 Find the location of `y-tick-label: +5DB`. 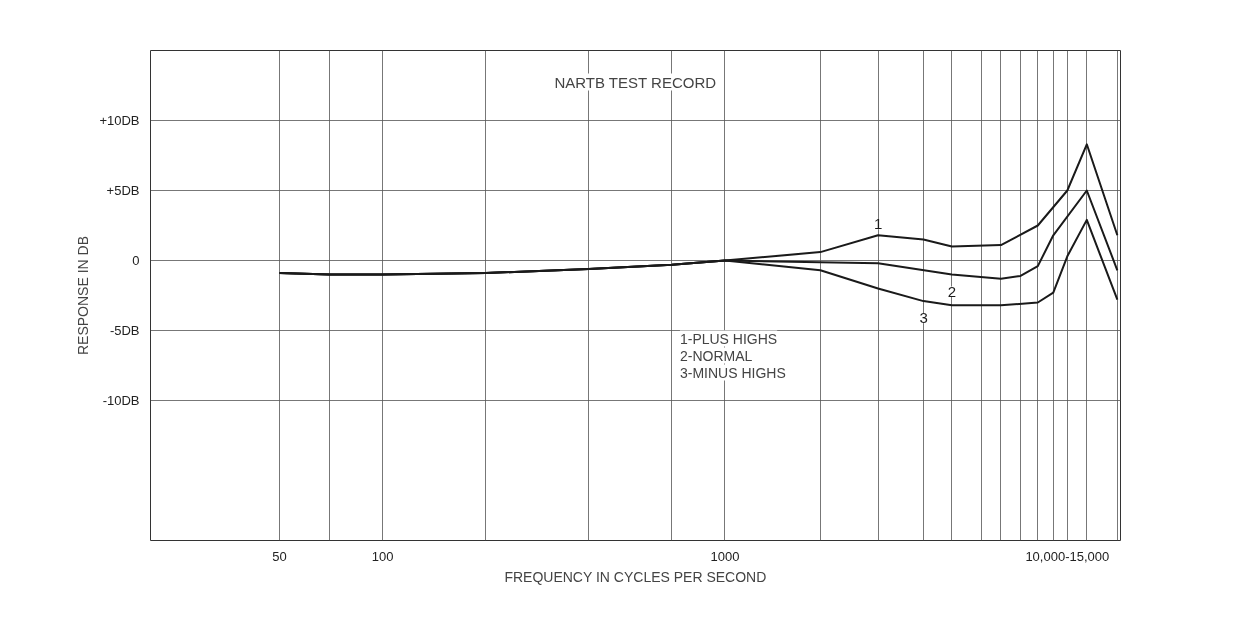

y-tick-label: +5DB is located at coordinates (123, 190).